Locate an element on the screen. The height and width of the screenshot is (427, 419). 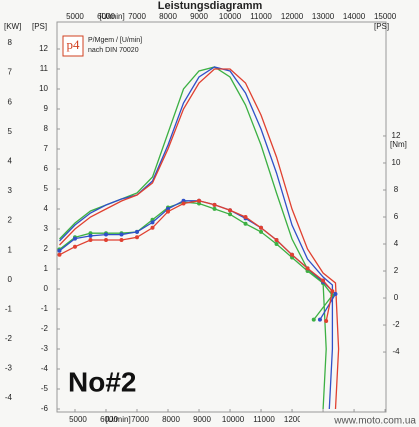
y-tick-label: -6 is located at coordinates (45, 408).